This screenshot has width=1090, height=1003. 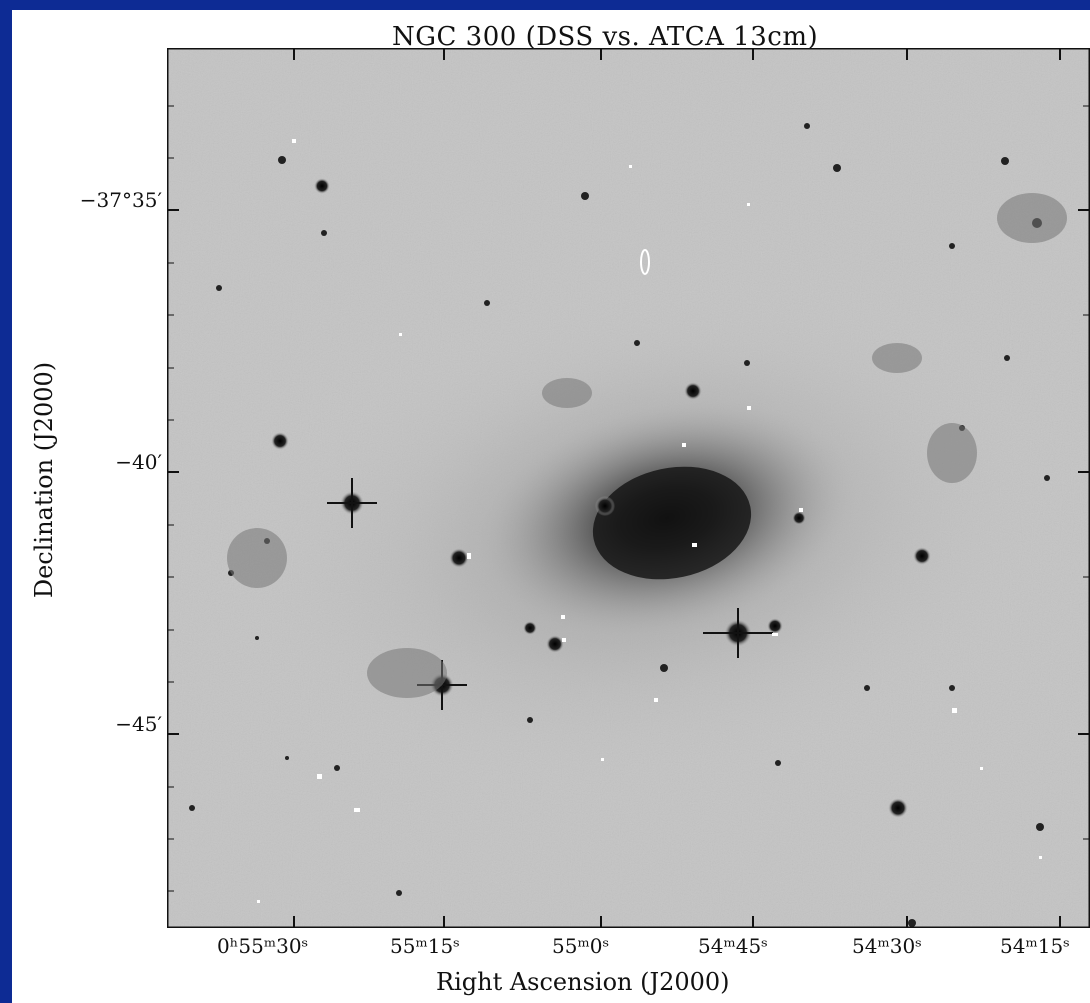 What do you see at coordinates (44, 480) in the screenshot?
I see `y-axis-label: Declination (J2000)` at bounding box center [44, 480].